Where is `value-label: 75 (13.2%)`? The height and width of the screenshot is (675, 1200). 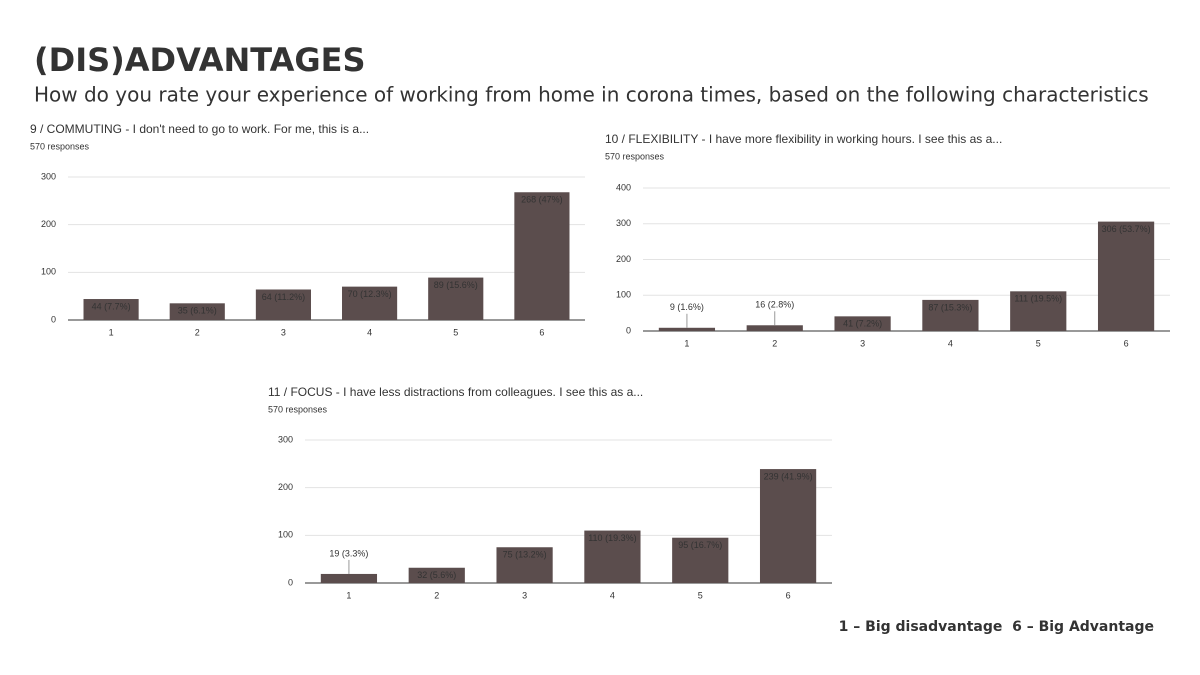 value-label: 75 (13.2%) is located at coordinates (525, 555).